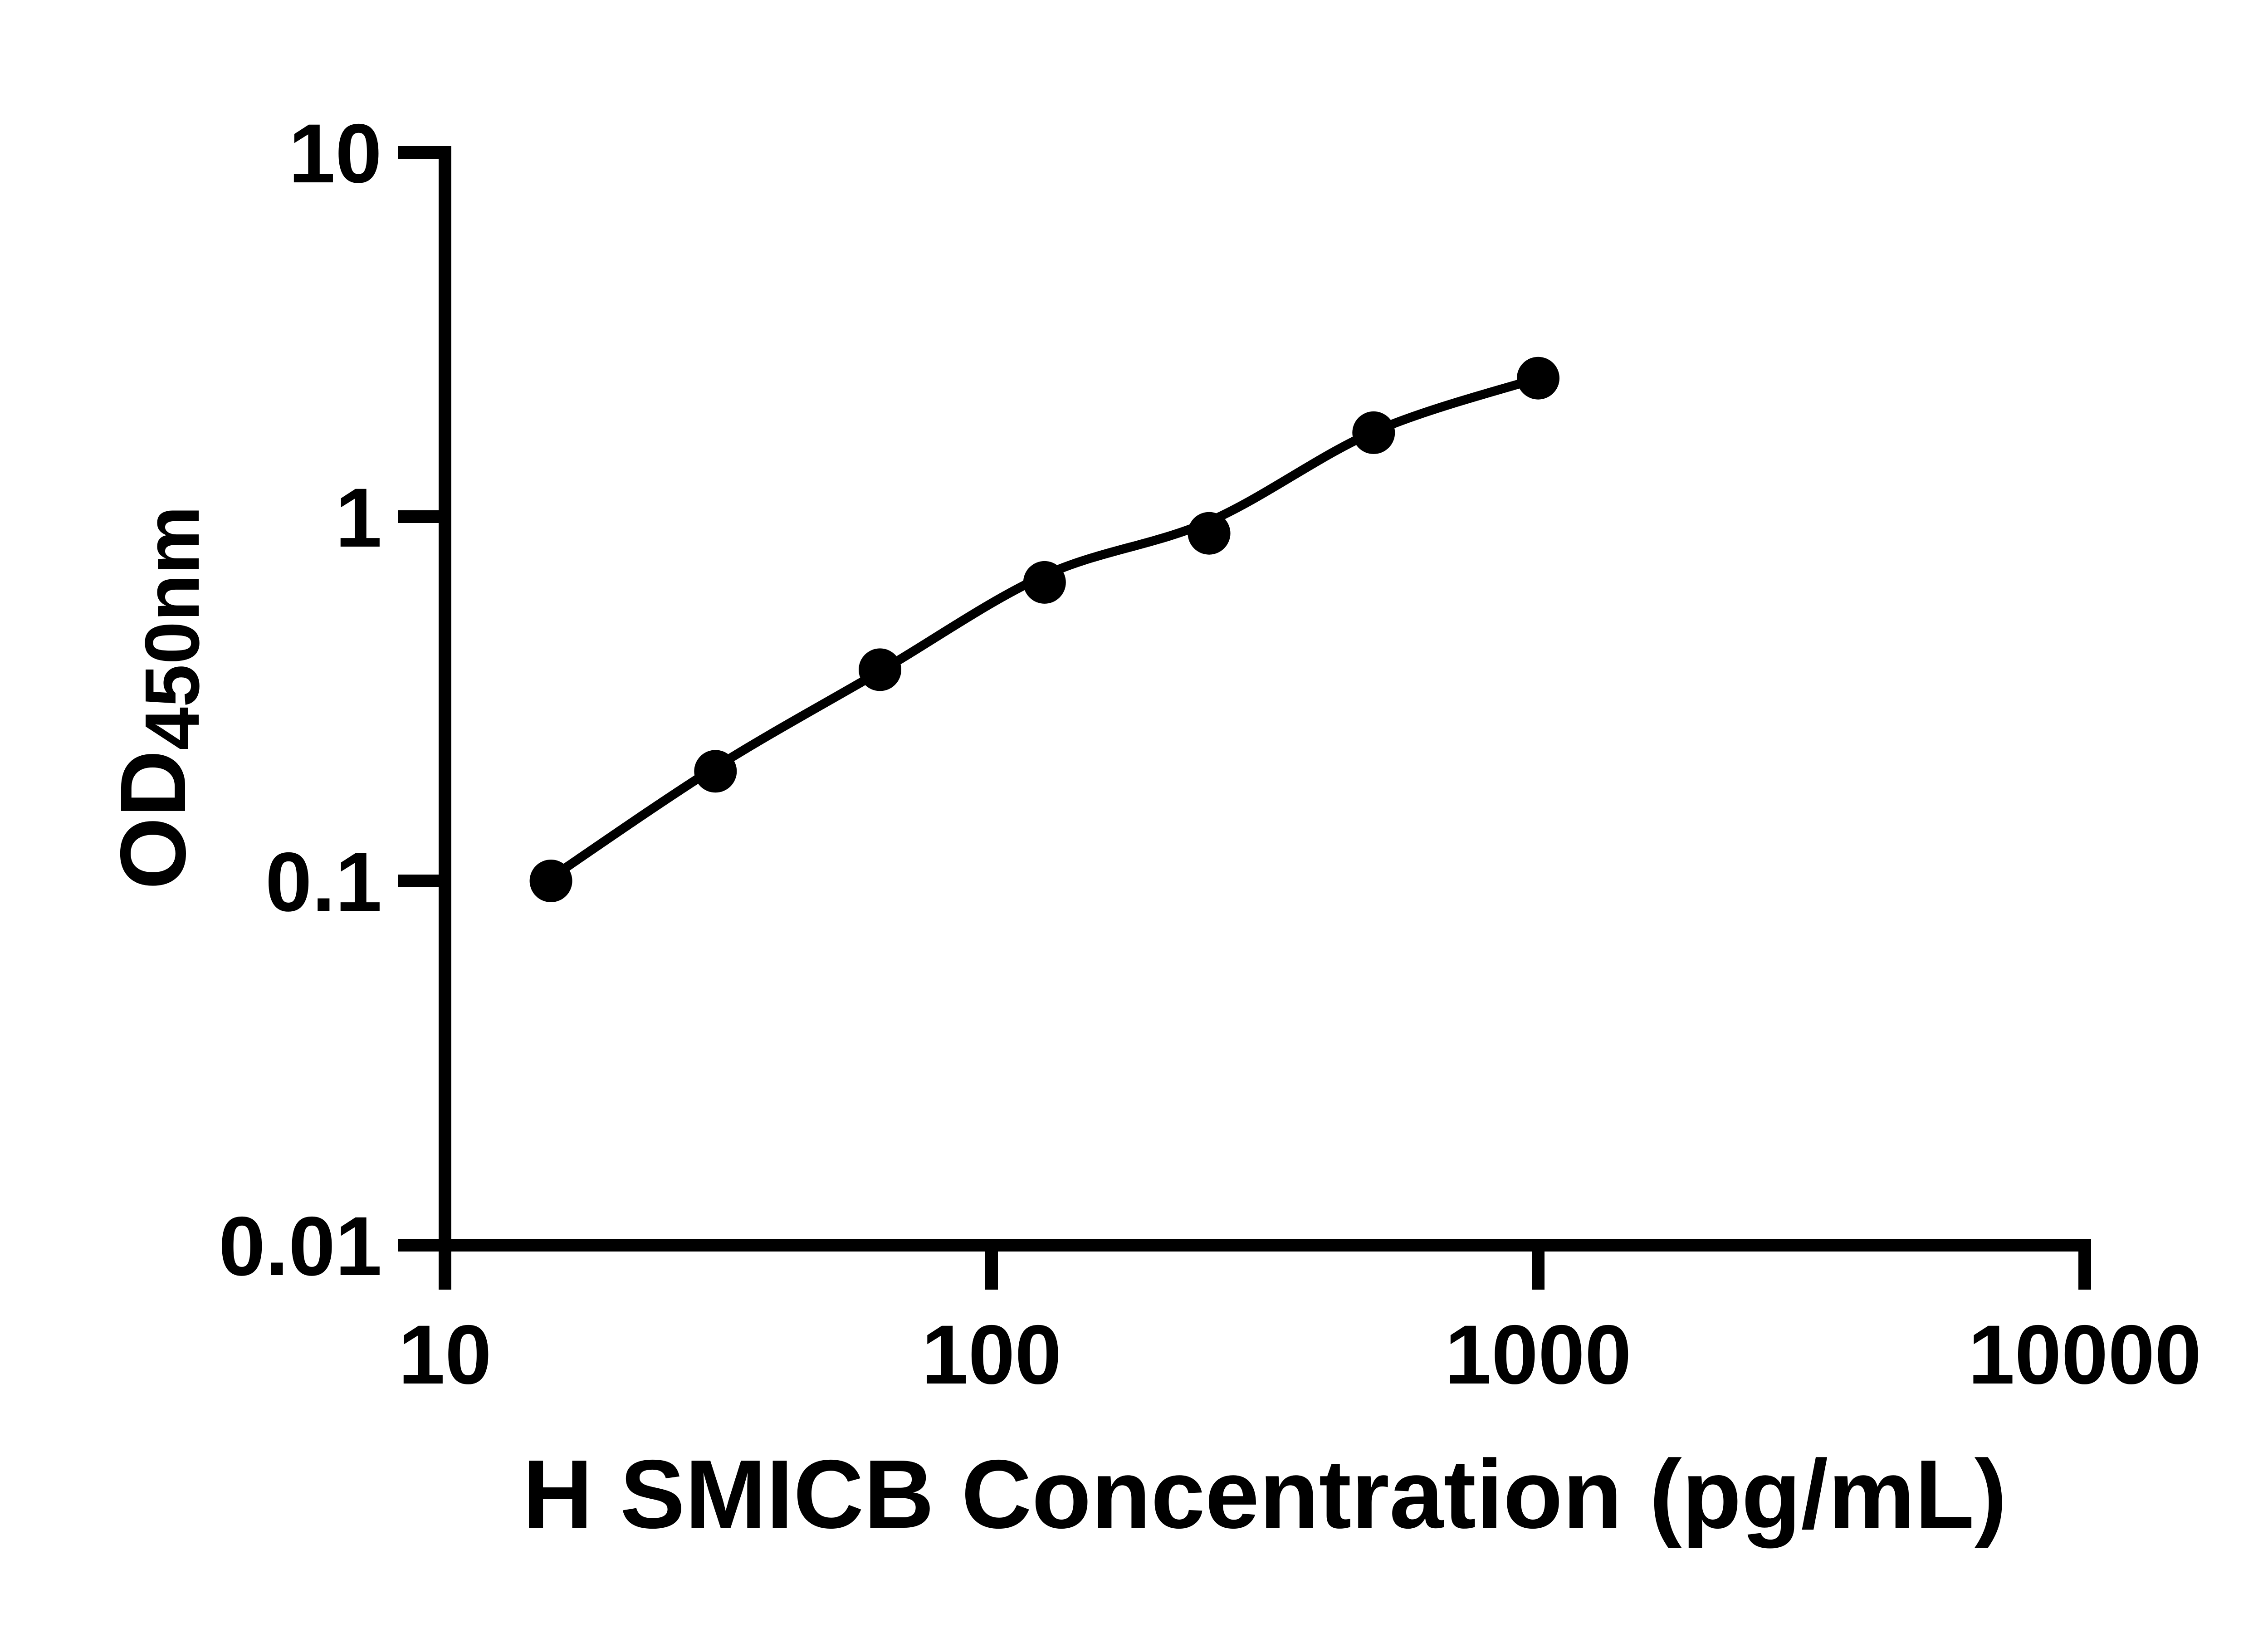 The height and width of the screenshot is (1633, 2268). What do you see at coordinates (2084, 1355) in the screenshot?
I see `x-tick-label: 10000` at bounding box center [2084, 1355].